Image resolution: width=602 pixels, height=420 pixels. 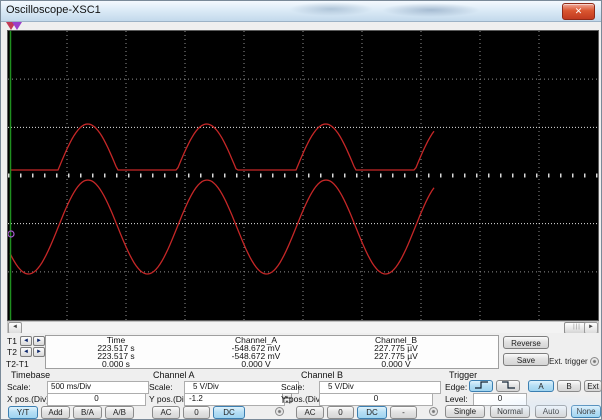 I want to click on t2-time-value: 223.517 s, so click(x=116, y=356).